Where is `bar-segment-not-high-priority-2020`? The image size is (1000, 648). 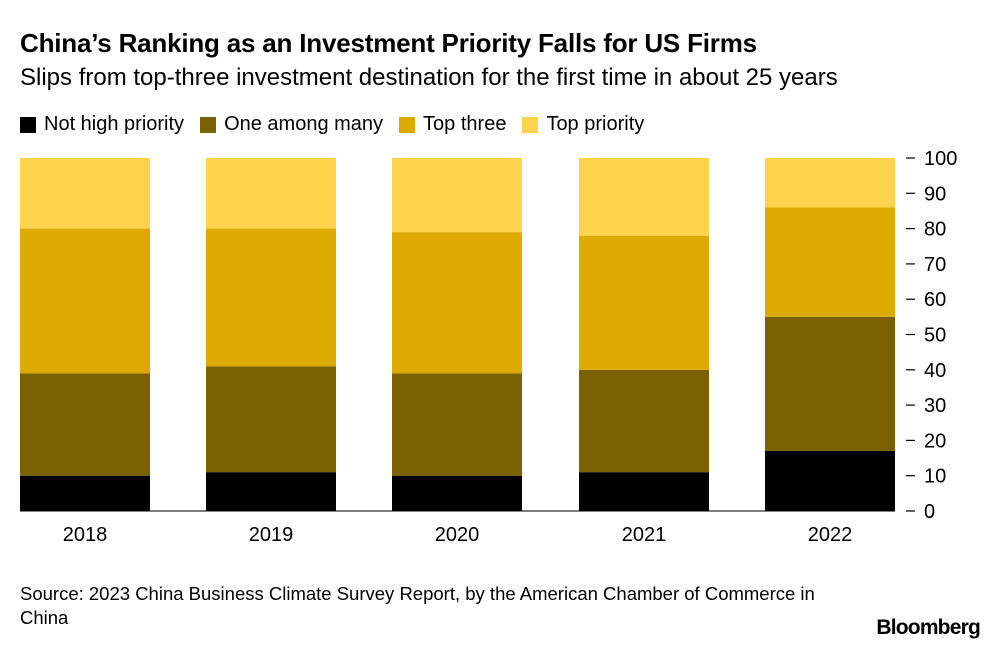
bar-segment-not-high-priority-2020 is located at coordinates (457, 493).